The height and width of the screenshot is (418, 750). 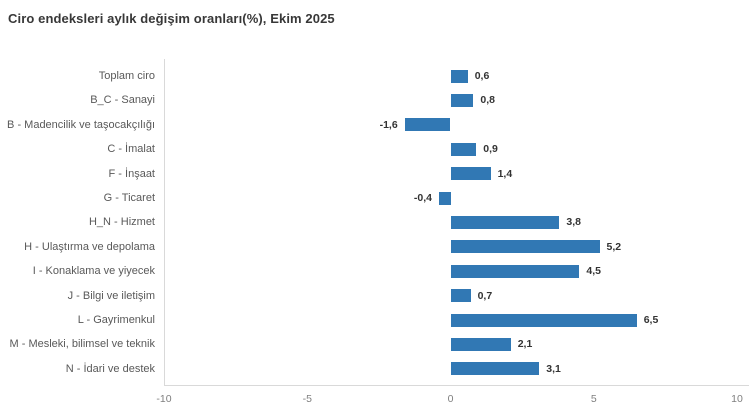 I want to click on category-label: B_C - Sanayi, so click(x=122, y=100).